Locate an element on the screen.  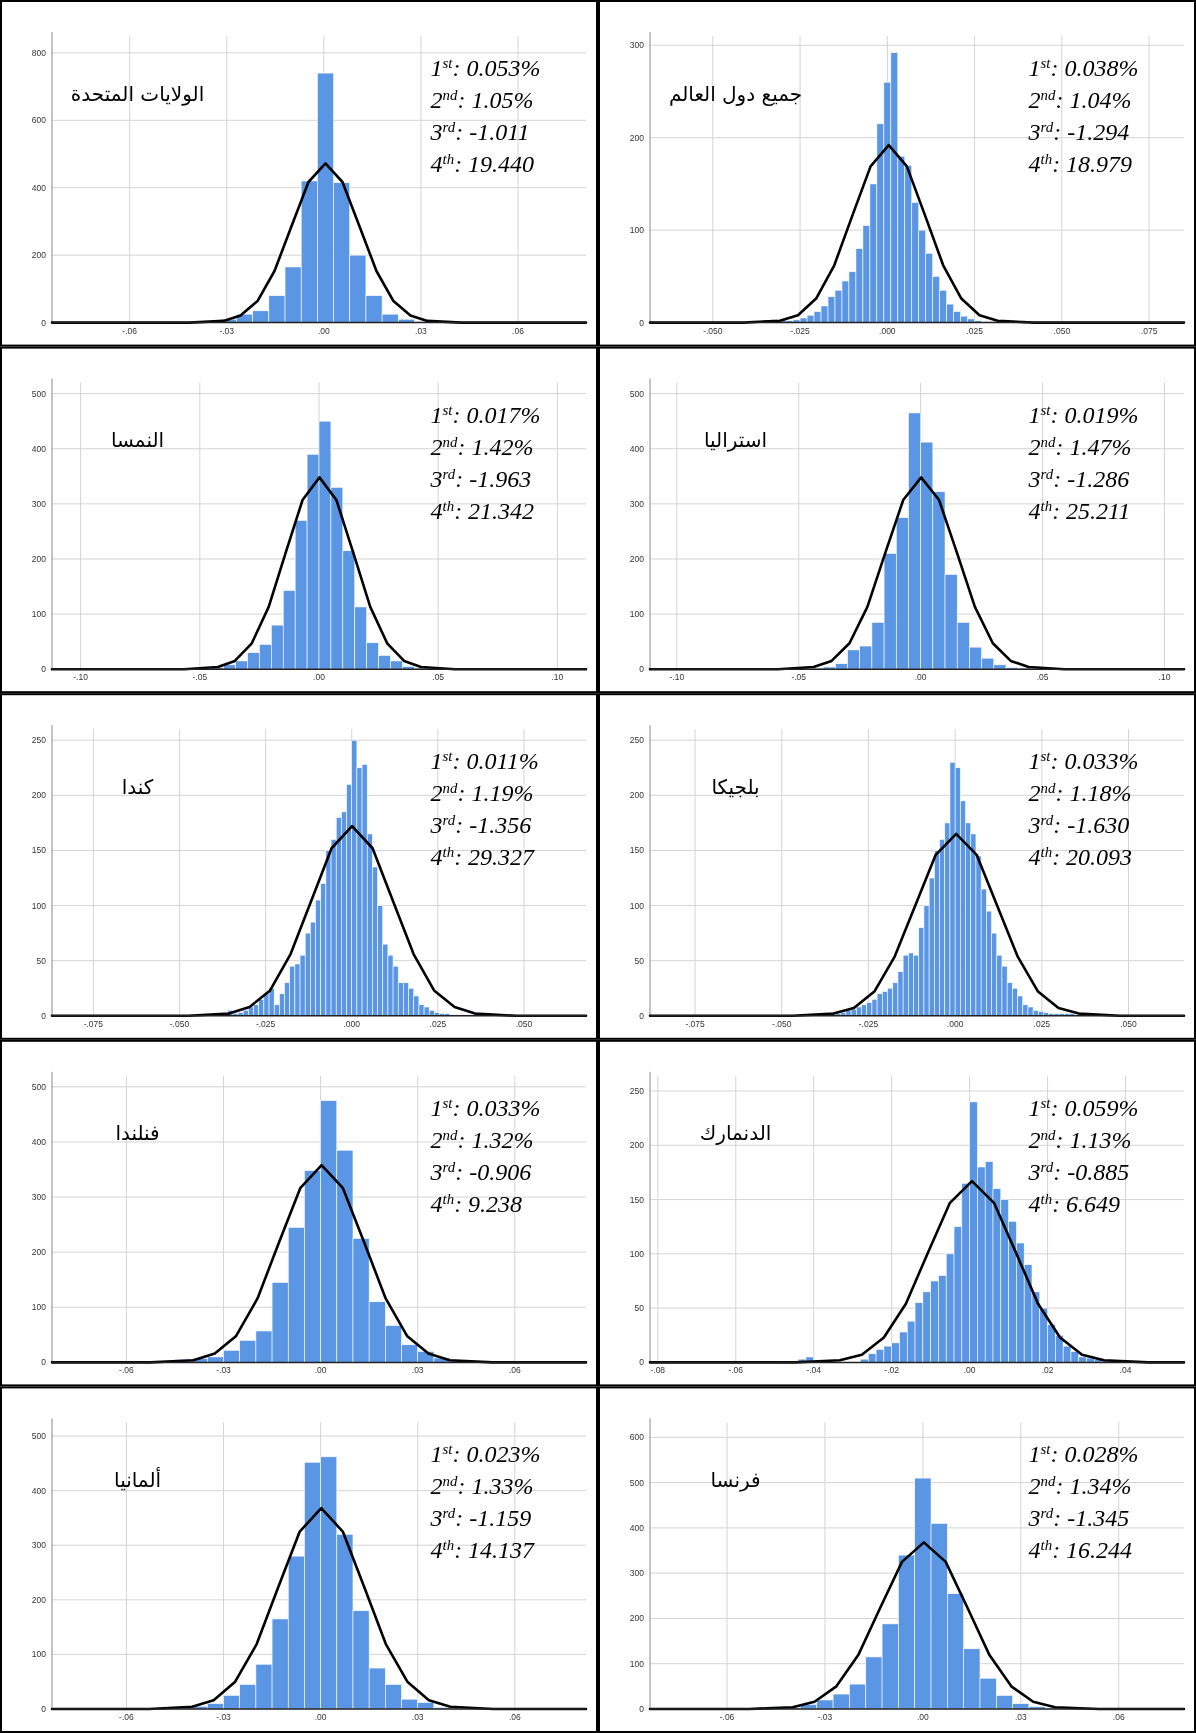
annotation: 1$^{st}$: 0.059% is located at coordinates (1083, 1107).